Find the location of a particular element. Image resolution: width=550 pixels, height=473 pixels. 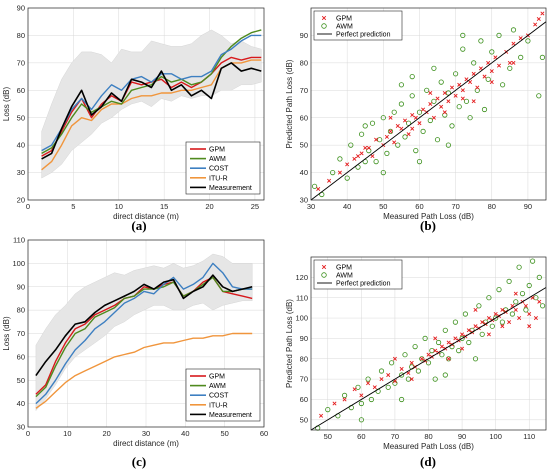

y-tick-label: 90 is located at coordinates (21, 286).